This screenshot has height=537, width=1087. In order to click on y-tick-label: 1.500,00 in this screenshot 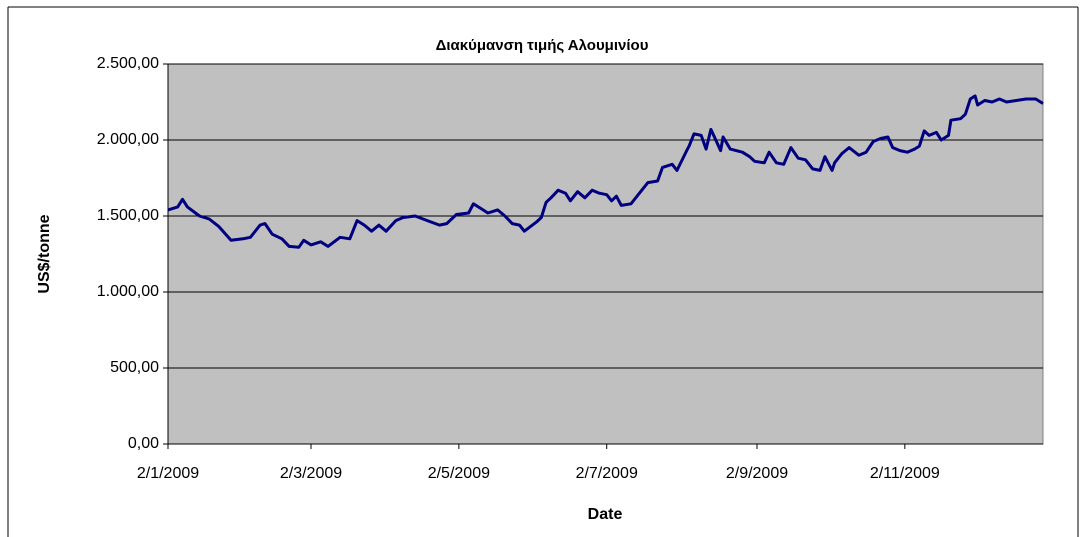, I will do `click(128, 215)`.